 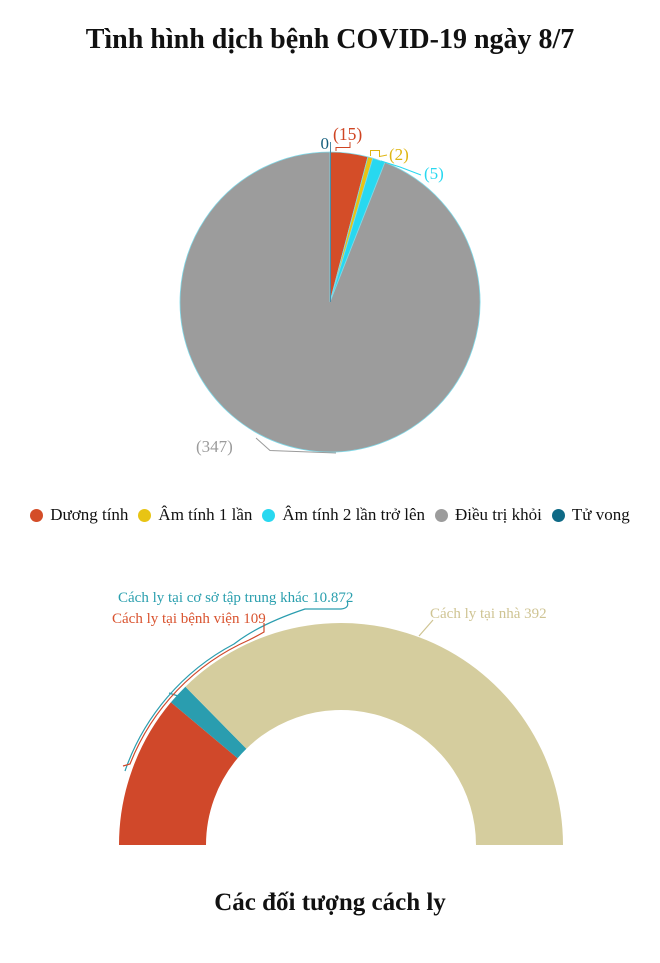 What do you see at coordinates (498, 514) in the screenshot?
I see `legend-label-dieu-tri-khoi: Điều trị khỏi` at bounding box center [498, 514].